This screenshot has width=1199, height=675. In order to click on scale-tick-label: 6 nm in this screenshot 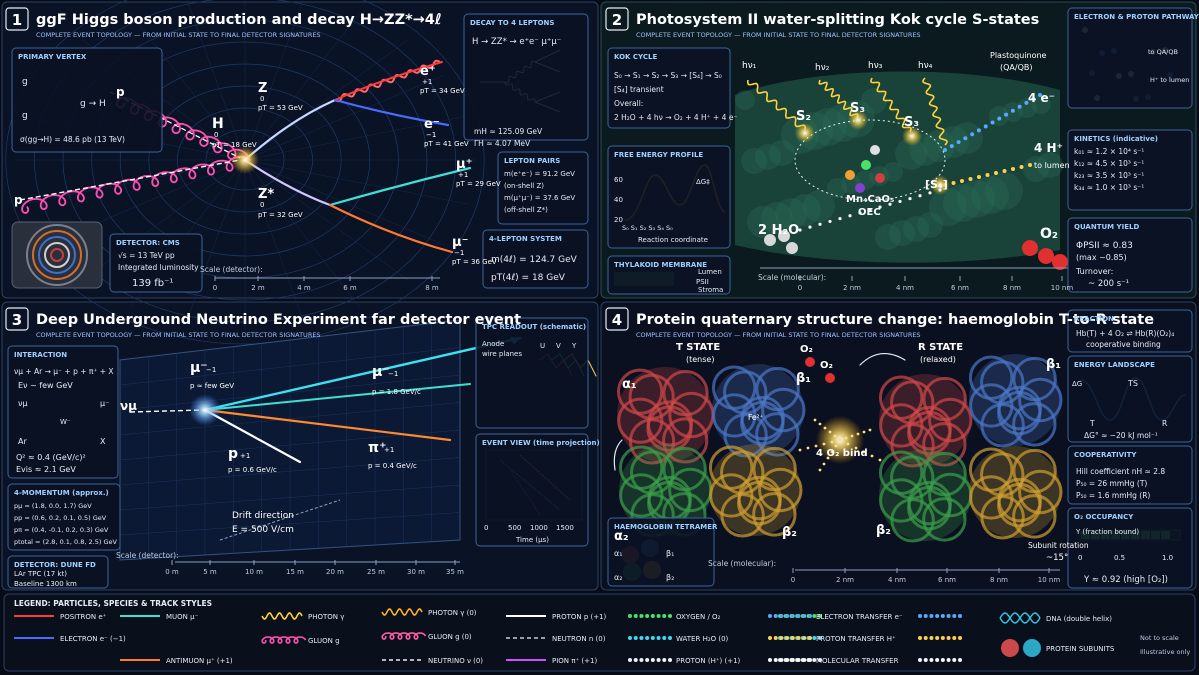, I will do `click(960, 288)`.